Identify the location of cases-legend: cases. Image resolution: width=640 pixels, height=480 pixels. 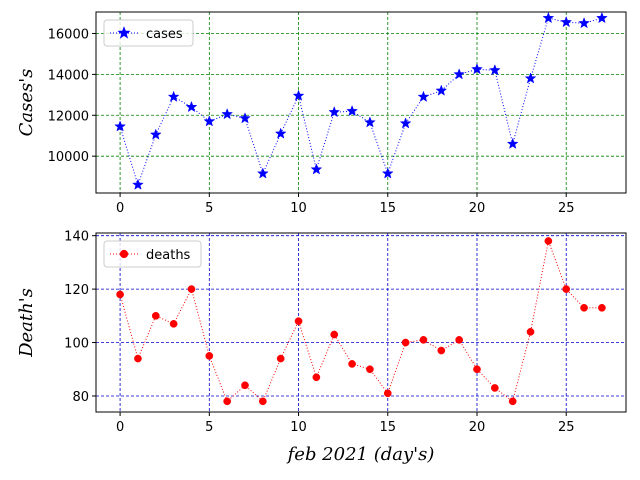
(148, 33).